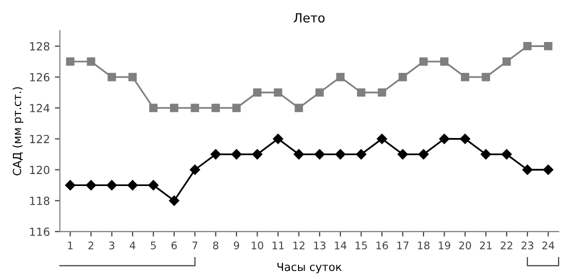 This screenshot has height=279, width=570. Describe the element at coordinates (18, 131) in the screenshot. I see `y-axis-title: САД (мм рт.ст.)` at that location.